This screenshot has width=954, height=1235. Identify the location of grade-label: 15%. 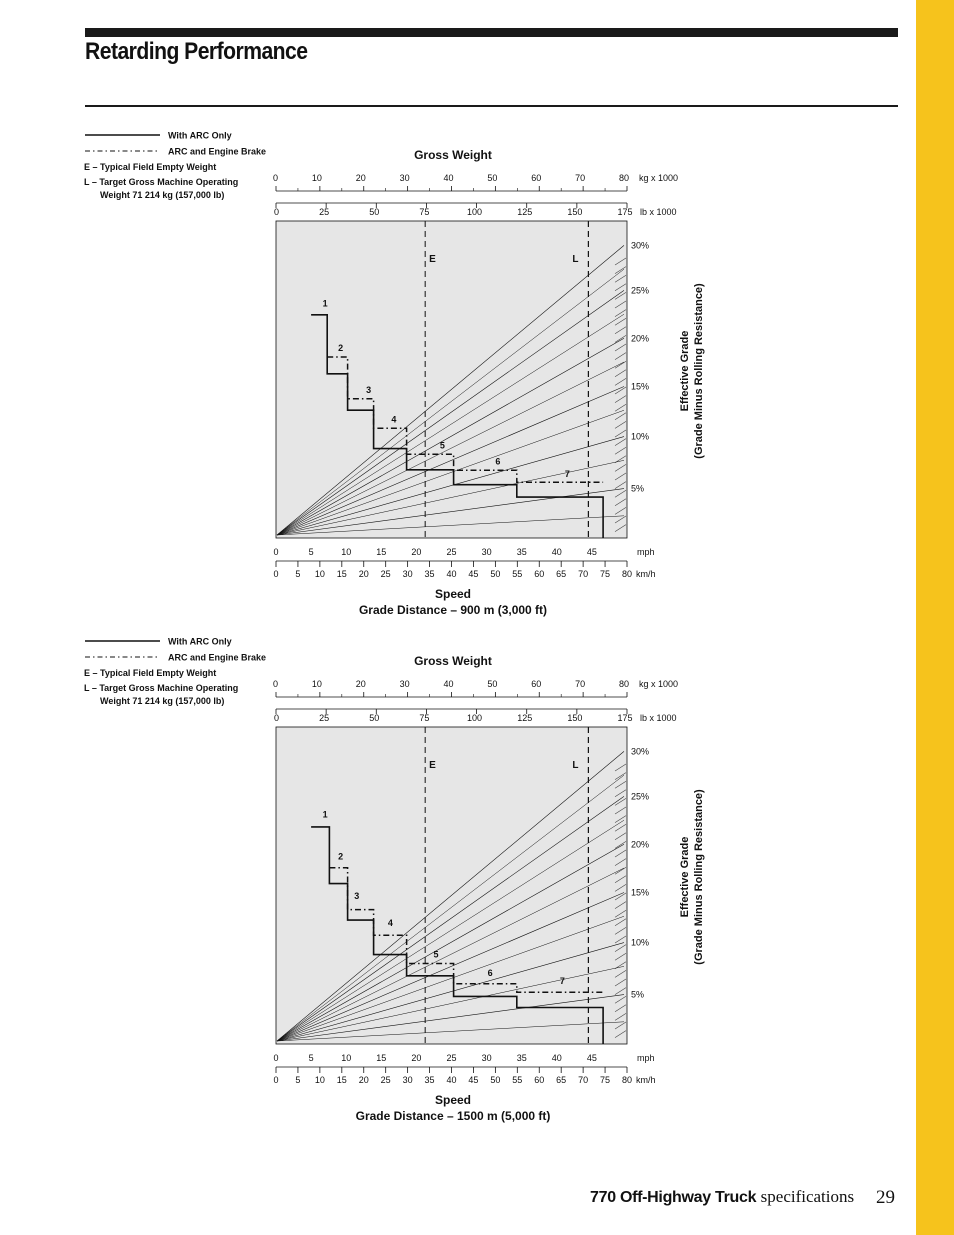
(640, 892).